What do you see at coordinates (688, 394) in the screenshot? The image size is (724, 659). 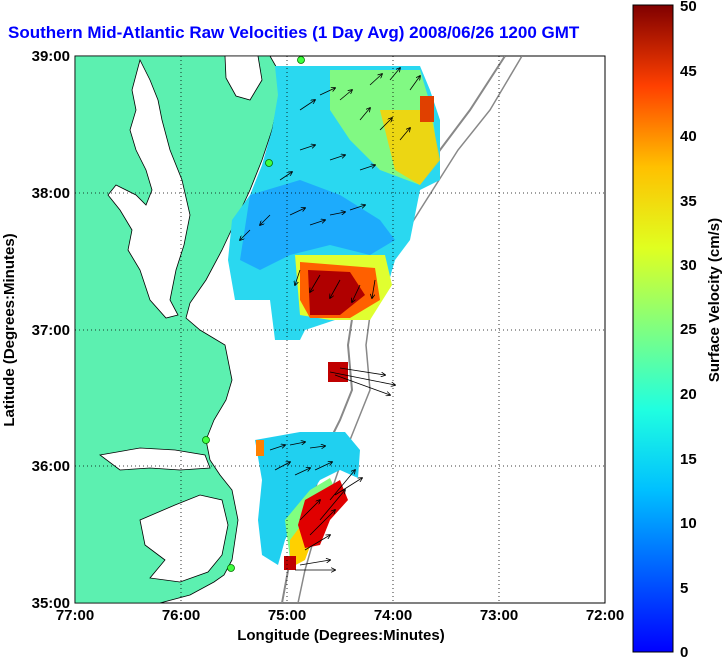 I see `colorbar-tick-label: 20` at bounding box center [688, 394].